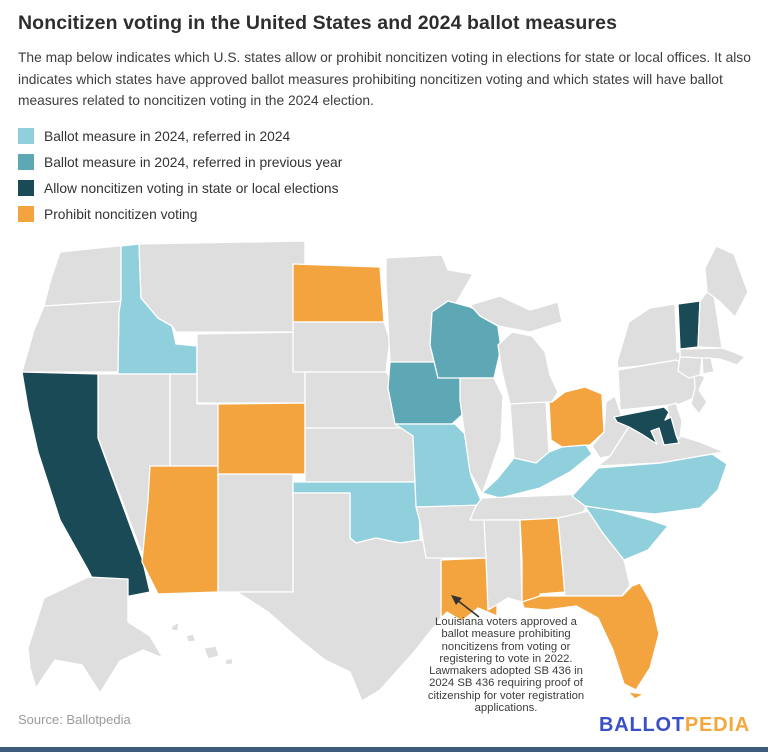 The image size is (768, 752). I want to click on legend-swatch-dark-teal, so click(26, 188).